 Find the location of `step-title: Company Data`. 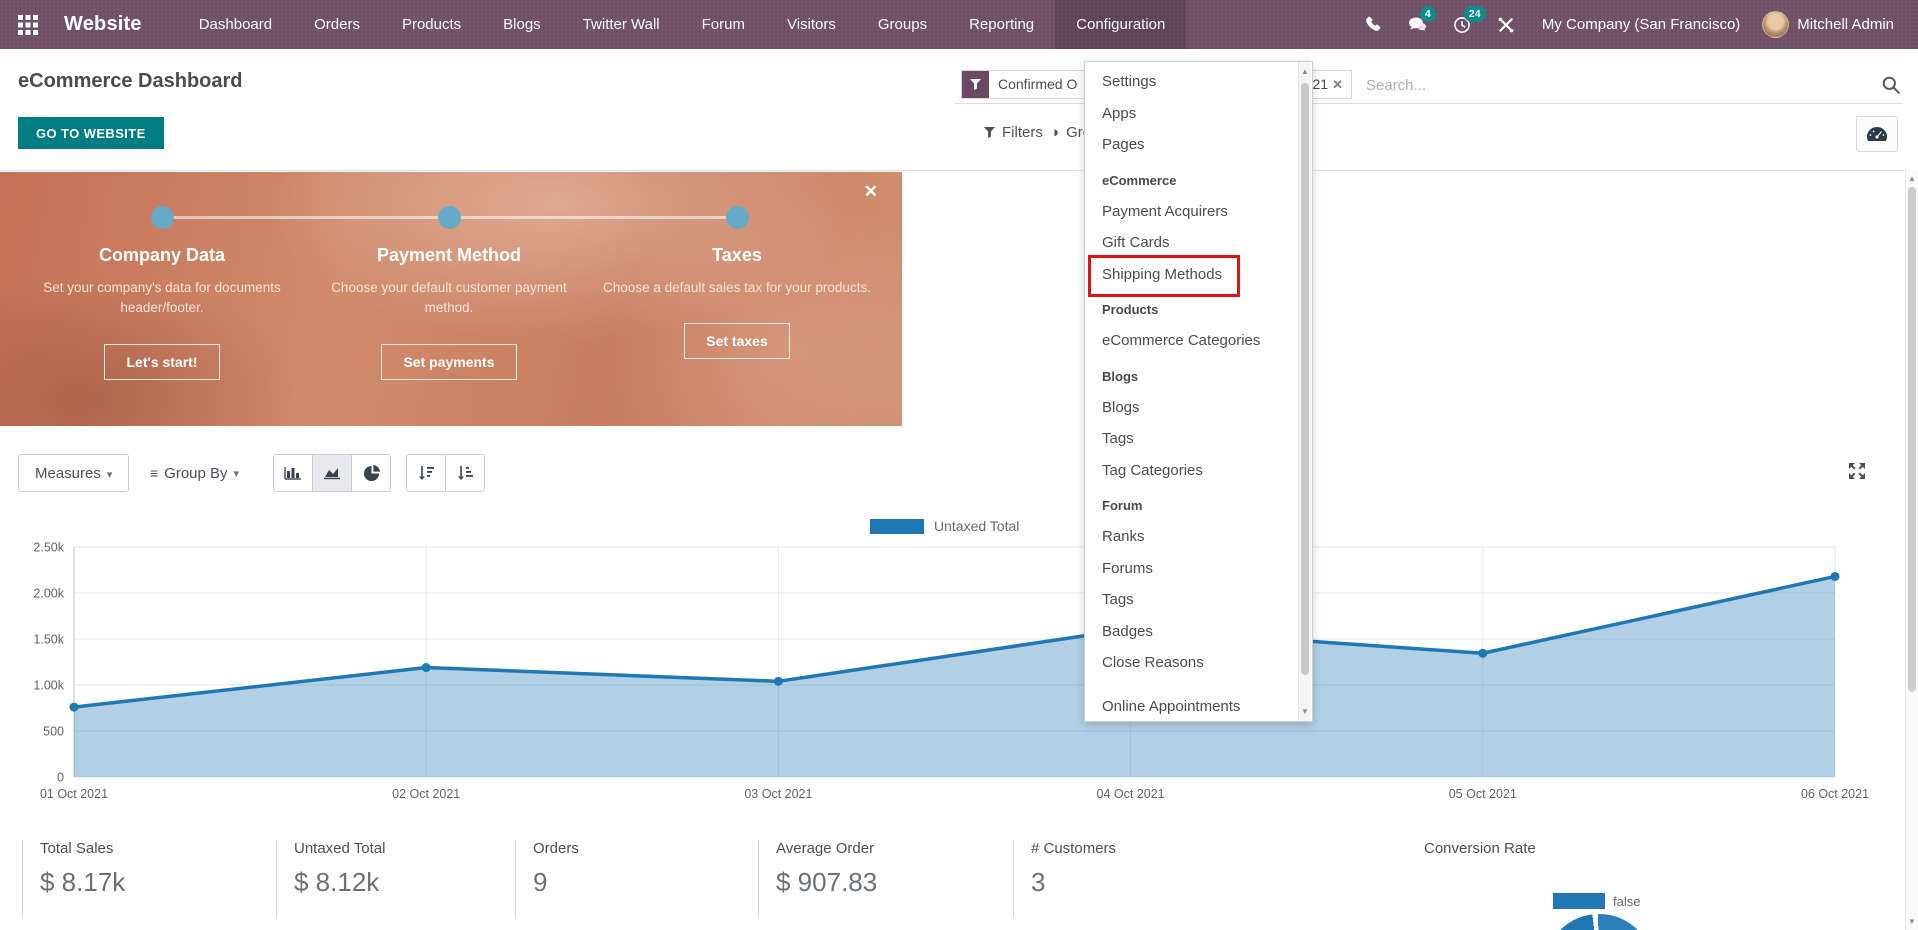

step-title: Company Data is located at coordinates (162, 255).